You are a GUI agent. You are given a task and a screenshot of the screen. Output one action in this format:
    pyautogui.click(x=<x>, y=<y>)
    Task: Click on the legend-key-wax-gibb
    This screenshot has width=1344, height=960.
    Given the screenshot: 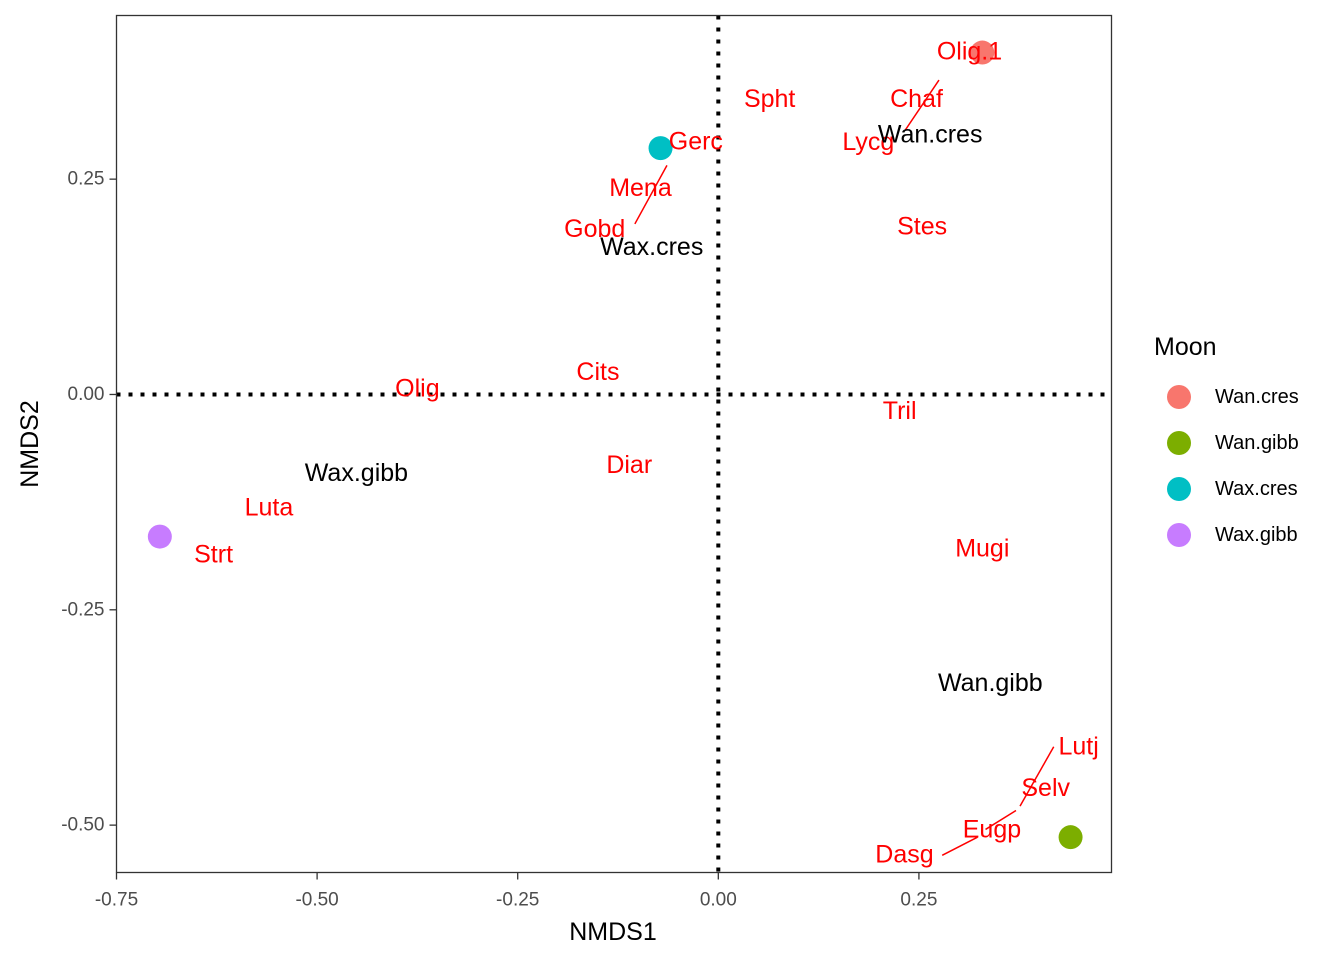 What is the action you would take?
    pyautogui.click(x=1179, y=535)
    